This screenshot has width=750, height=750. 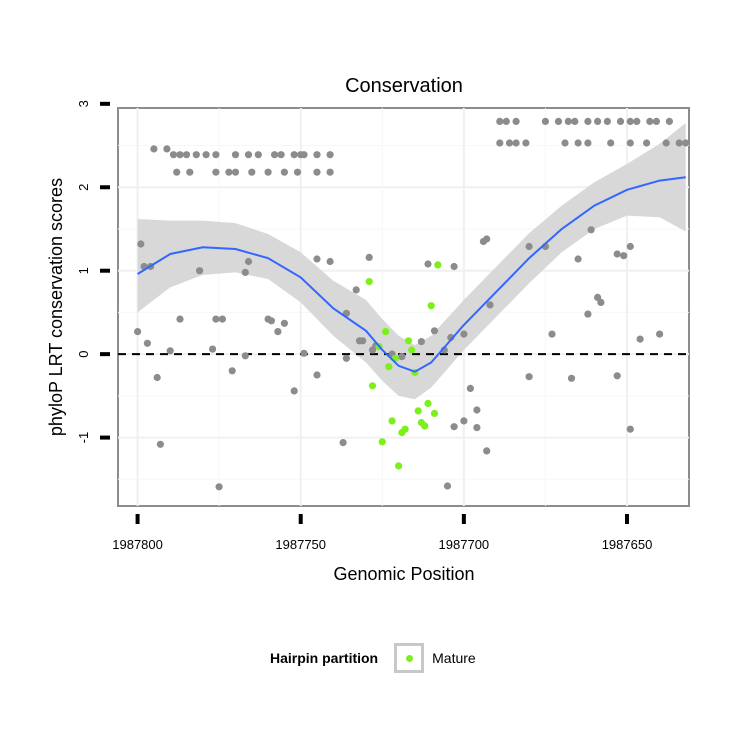 I want to click on x-tick-label: 1987800, so click(x=137, y=544).